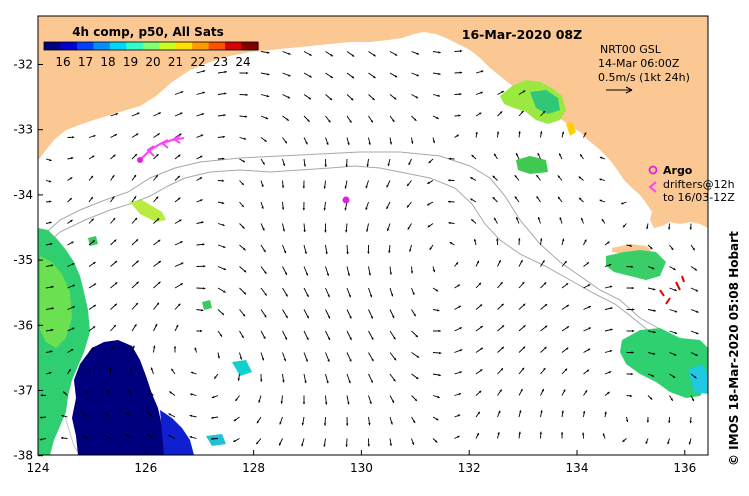 This screenshot has height=496, width=749. Describe the element at coordinates (23, 130) in the screenshot. I see `lat-label: -33` at that location.